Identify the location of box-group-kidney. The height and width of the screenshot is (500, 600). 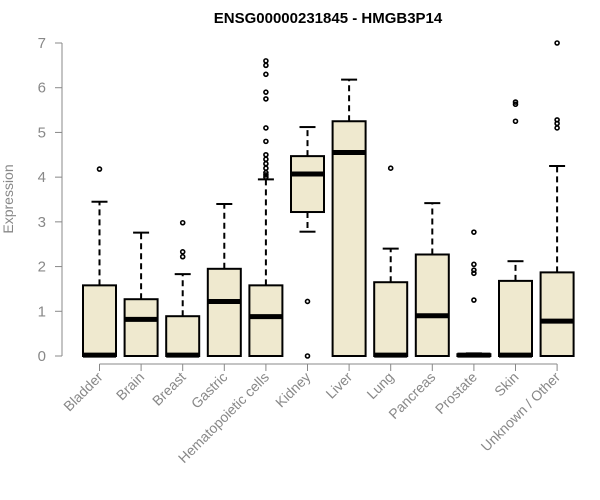
(307, 242).